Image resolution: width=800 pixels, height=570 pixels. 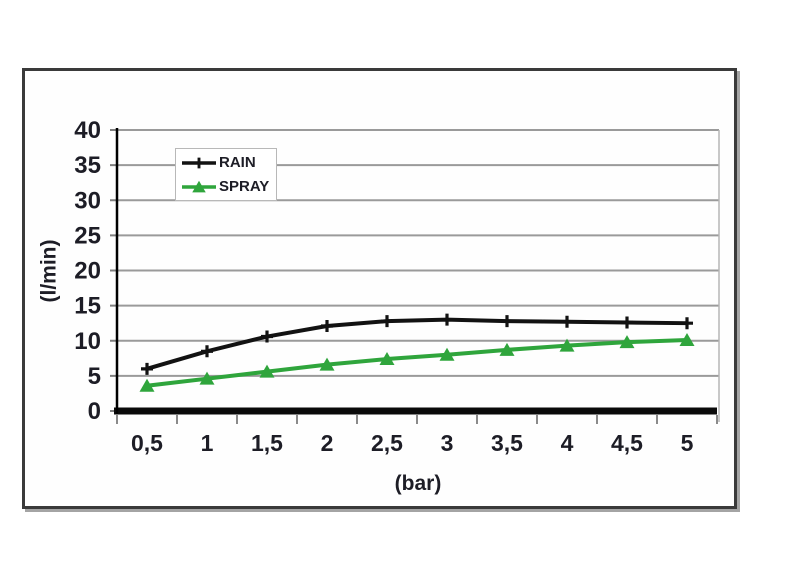 I want to click on series-rain-line, so click(x=417, y=344).